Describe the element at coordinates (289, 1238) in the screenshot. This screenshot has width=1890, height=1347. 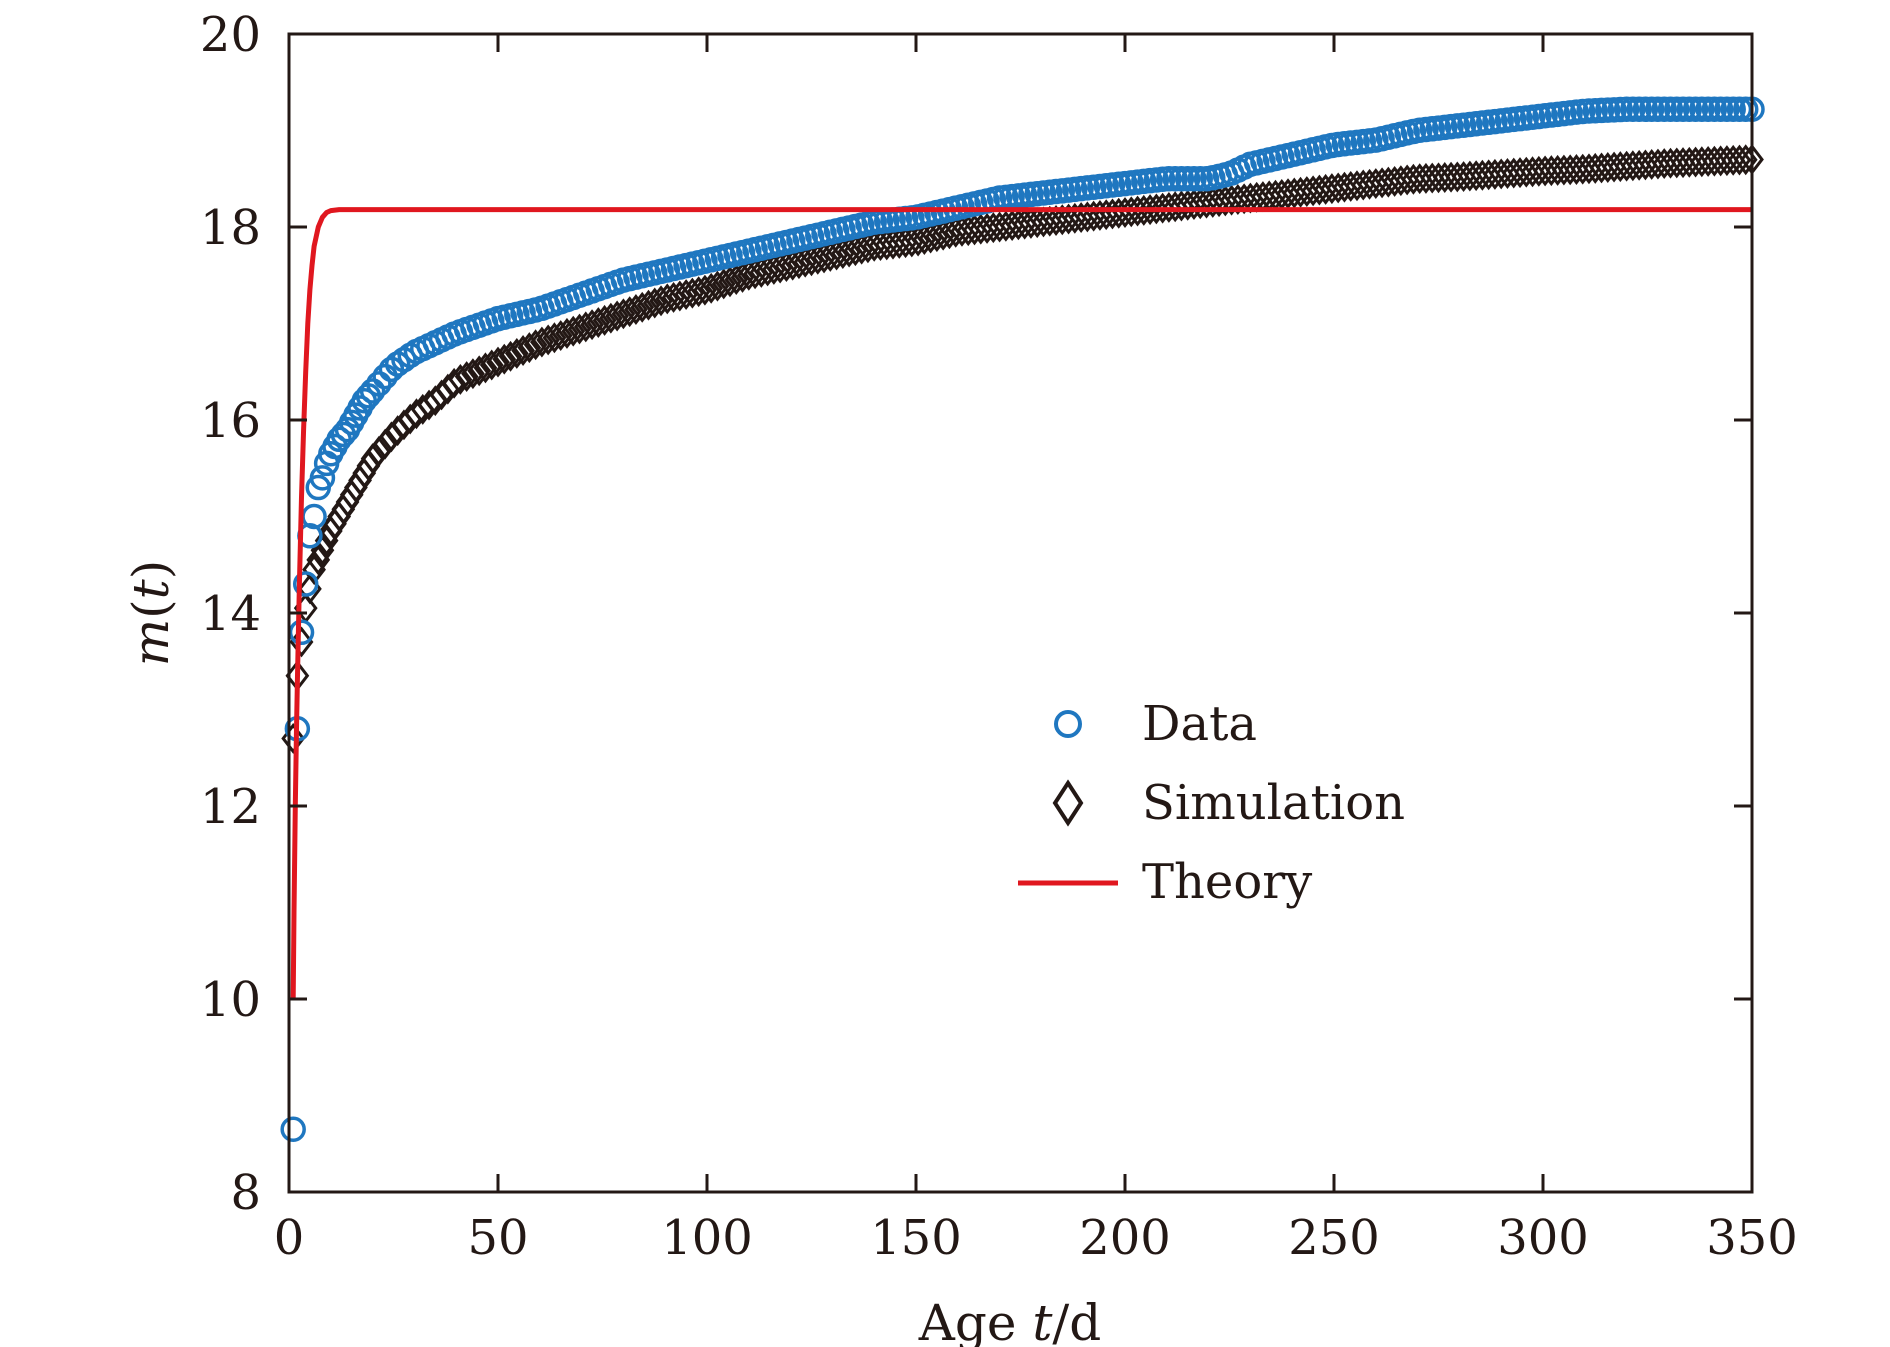
I see `x-tick-label: 0` at that location.